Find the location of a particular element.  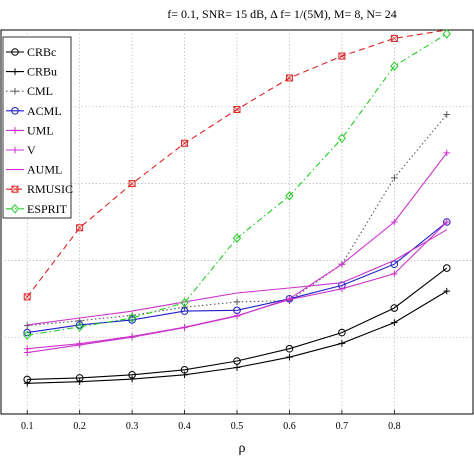

legend-label: CML is located at coordinates (40, 91).